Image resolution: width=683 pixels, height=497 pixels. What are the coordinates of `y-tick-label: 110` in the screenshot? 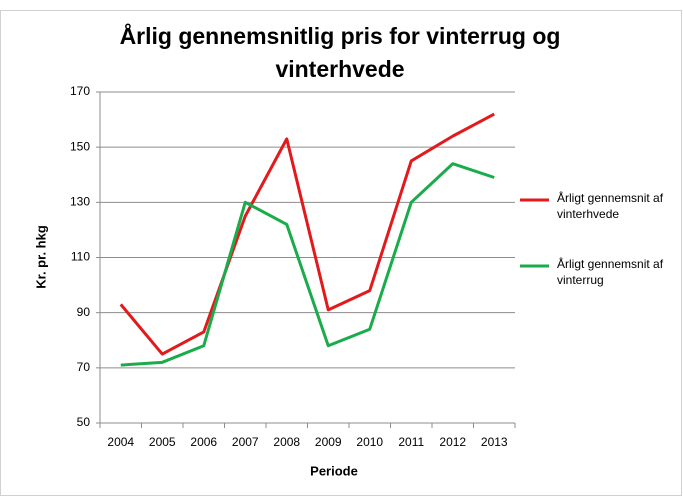 It's located at (80, 257).